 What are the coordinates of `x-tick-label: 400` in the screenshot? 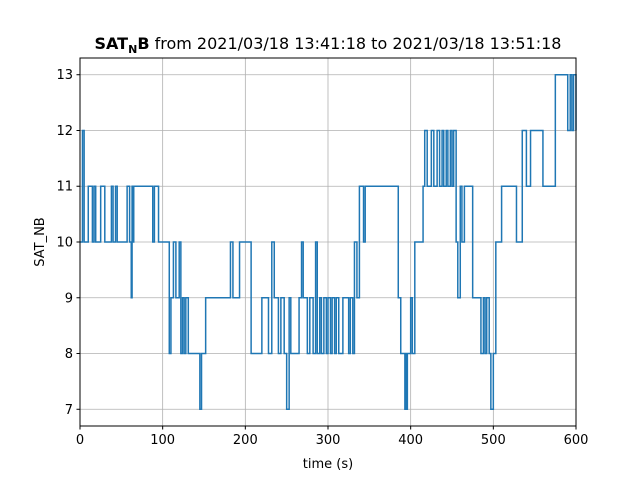 It's located at (410, 440).